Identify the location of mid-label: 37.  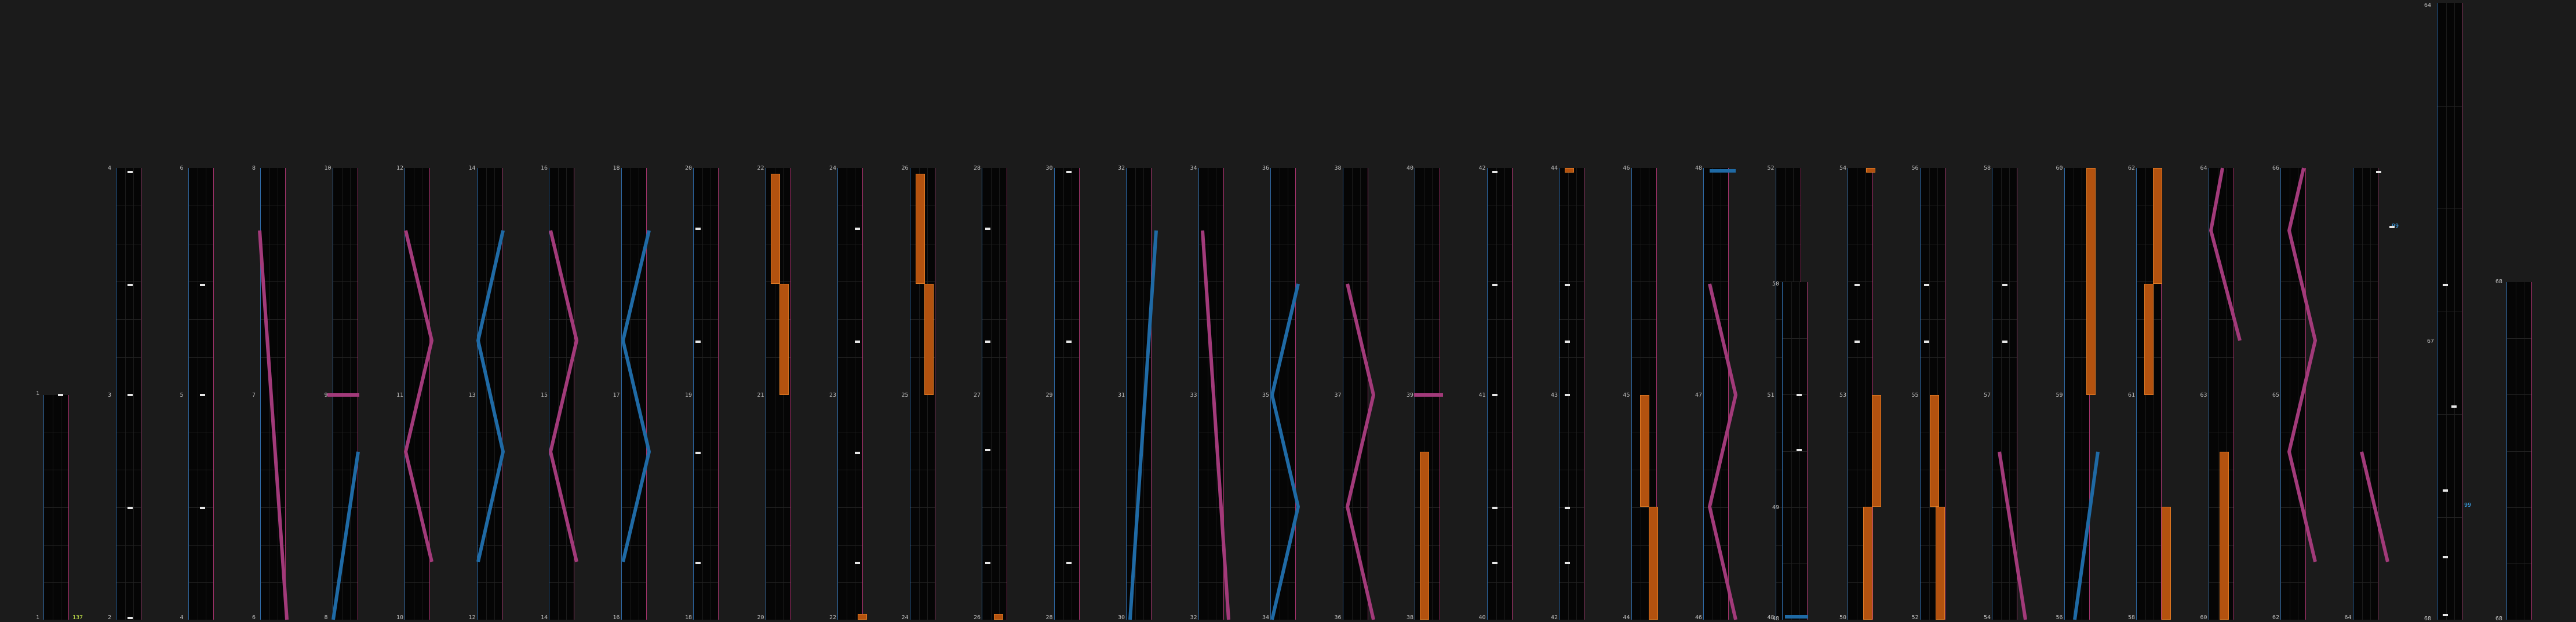
(1338, 395).